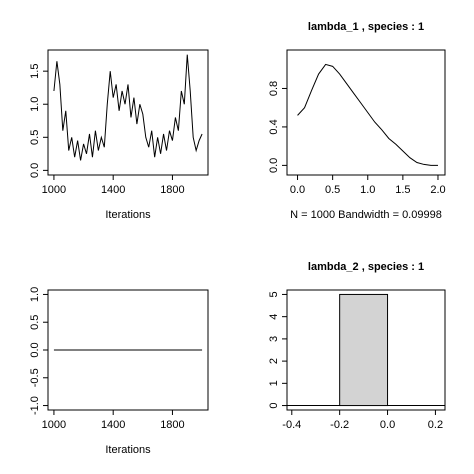  Describe the element at coordinates (402, 190) in the screenshot. I see `x-tick-label: 1.5` at that location.